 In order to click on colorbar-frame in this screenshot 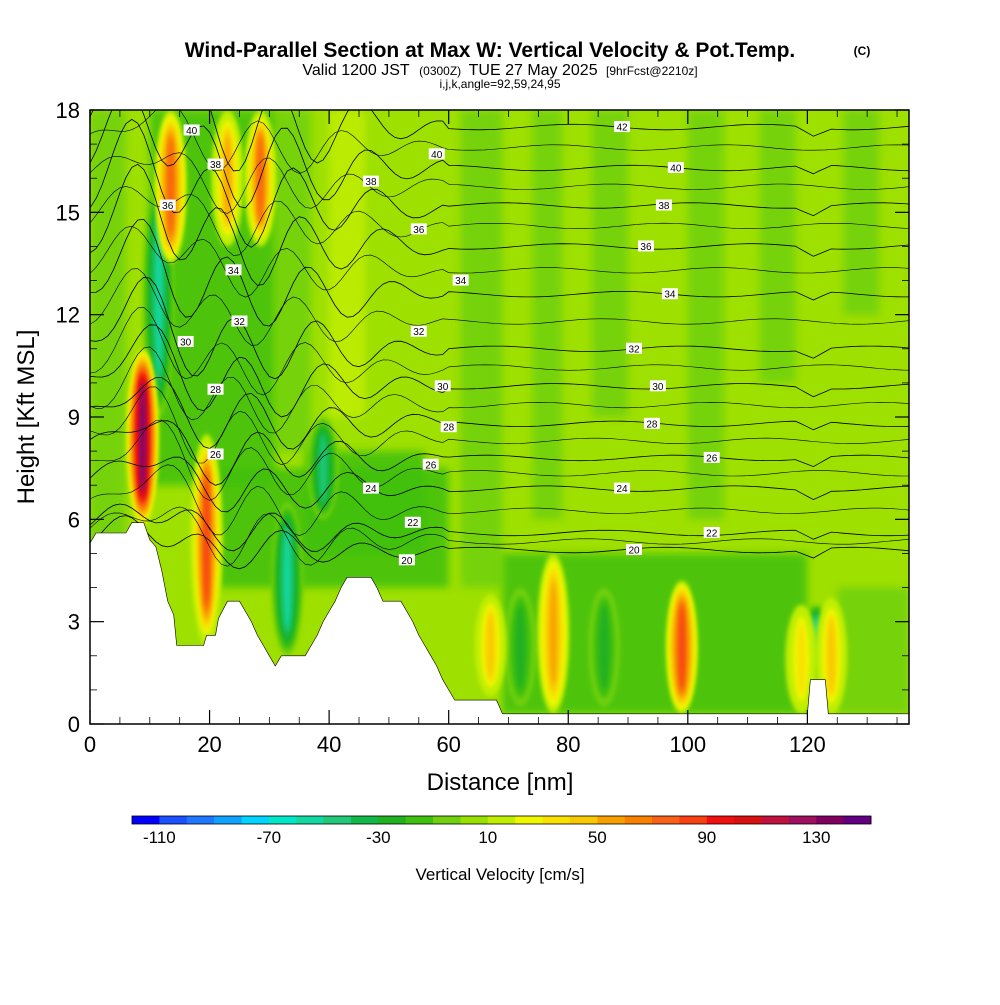, I will do `click(501, 820)`.